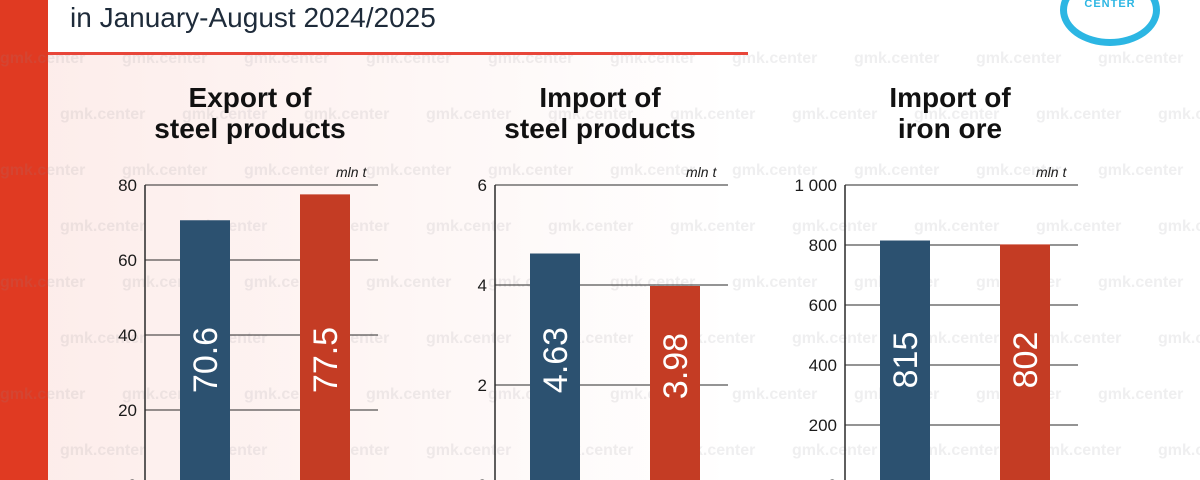 The image size is (1200, 480). What do you see at coordinates (676, 366) in the screenshot?
I see `bar-value-label: 3.98` at bounding box center [676, 366].